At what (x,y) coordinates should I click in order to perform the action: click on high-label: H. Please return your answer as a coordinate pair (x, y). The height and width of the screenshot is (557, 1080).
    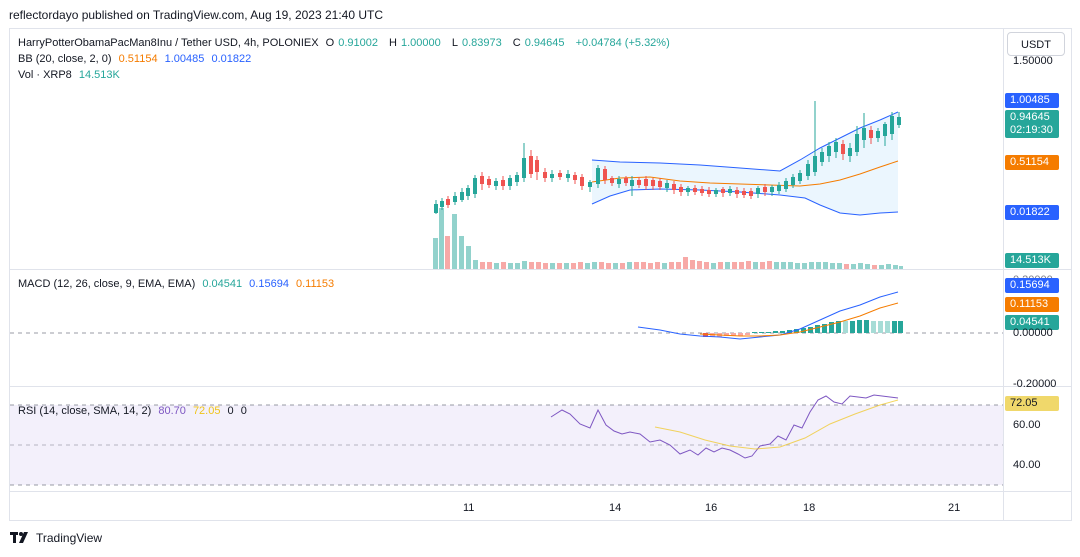
    Looking at the image, I should click on (393, 43).